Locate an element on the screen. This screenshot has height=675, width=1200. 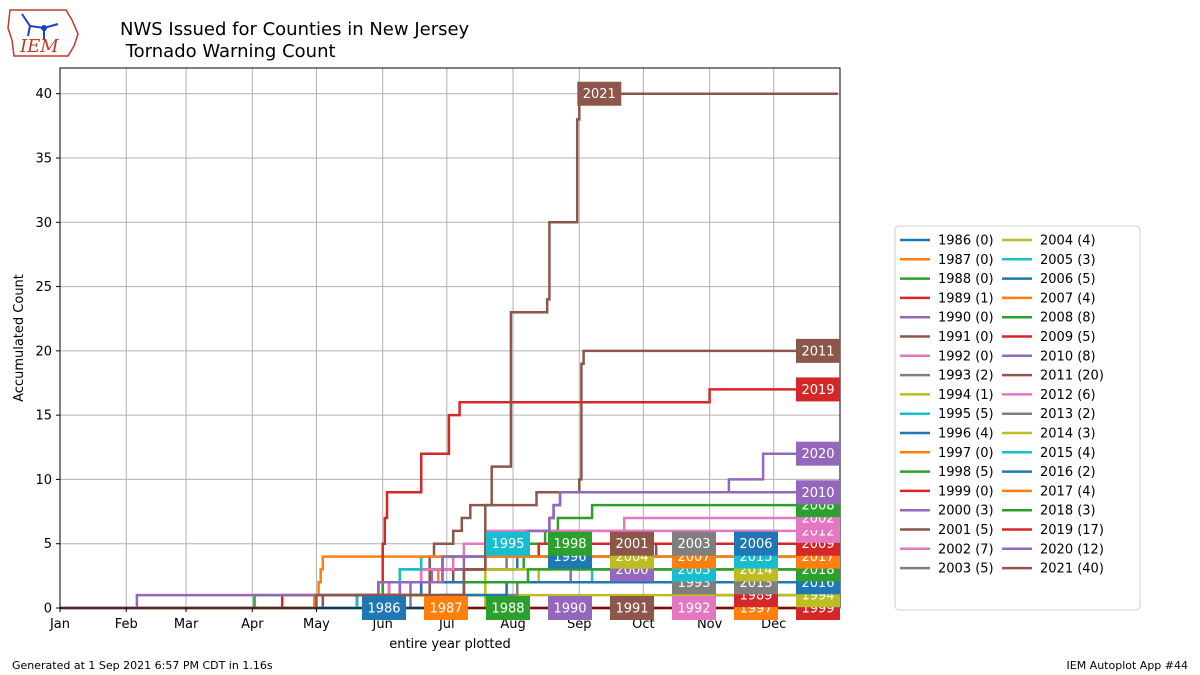
year-label-text: 2006 is located at coordinates (755, 544).